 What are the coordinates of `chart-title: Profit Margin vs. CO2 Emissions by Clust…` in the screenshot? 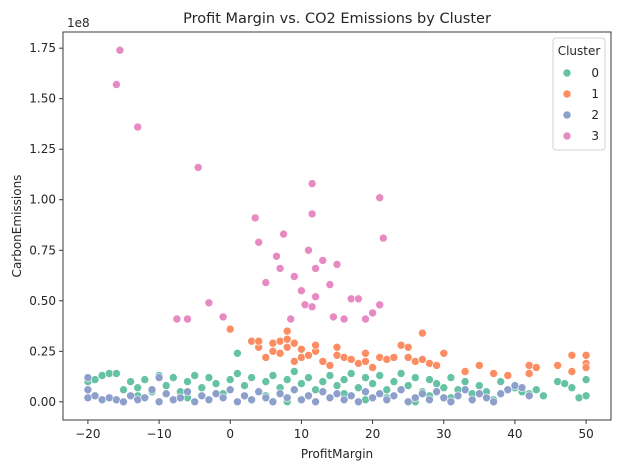 It's located at (337, 19).